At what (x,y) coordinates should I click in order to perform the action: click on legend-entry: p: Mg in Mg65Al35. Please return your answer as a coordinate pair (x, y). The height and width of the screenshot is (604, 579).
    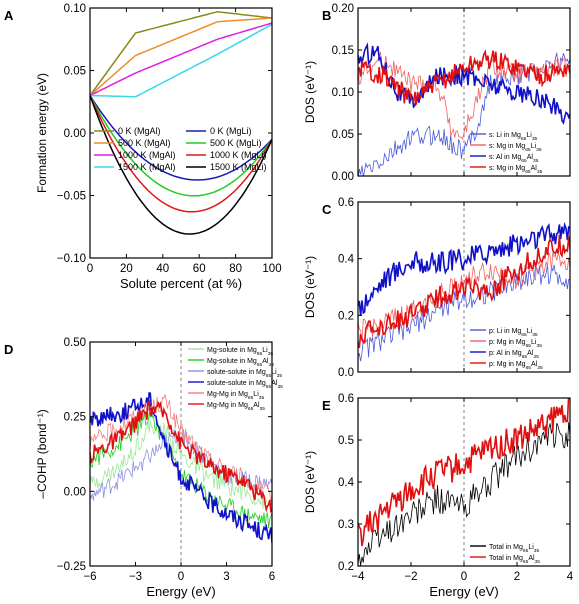
    Looking at the image, I should click on (516, 366).